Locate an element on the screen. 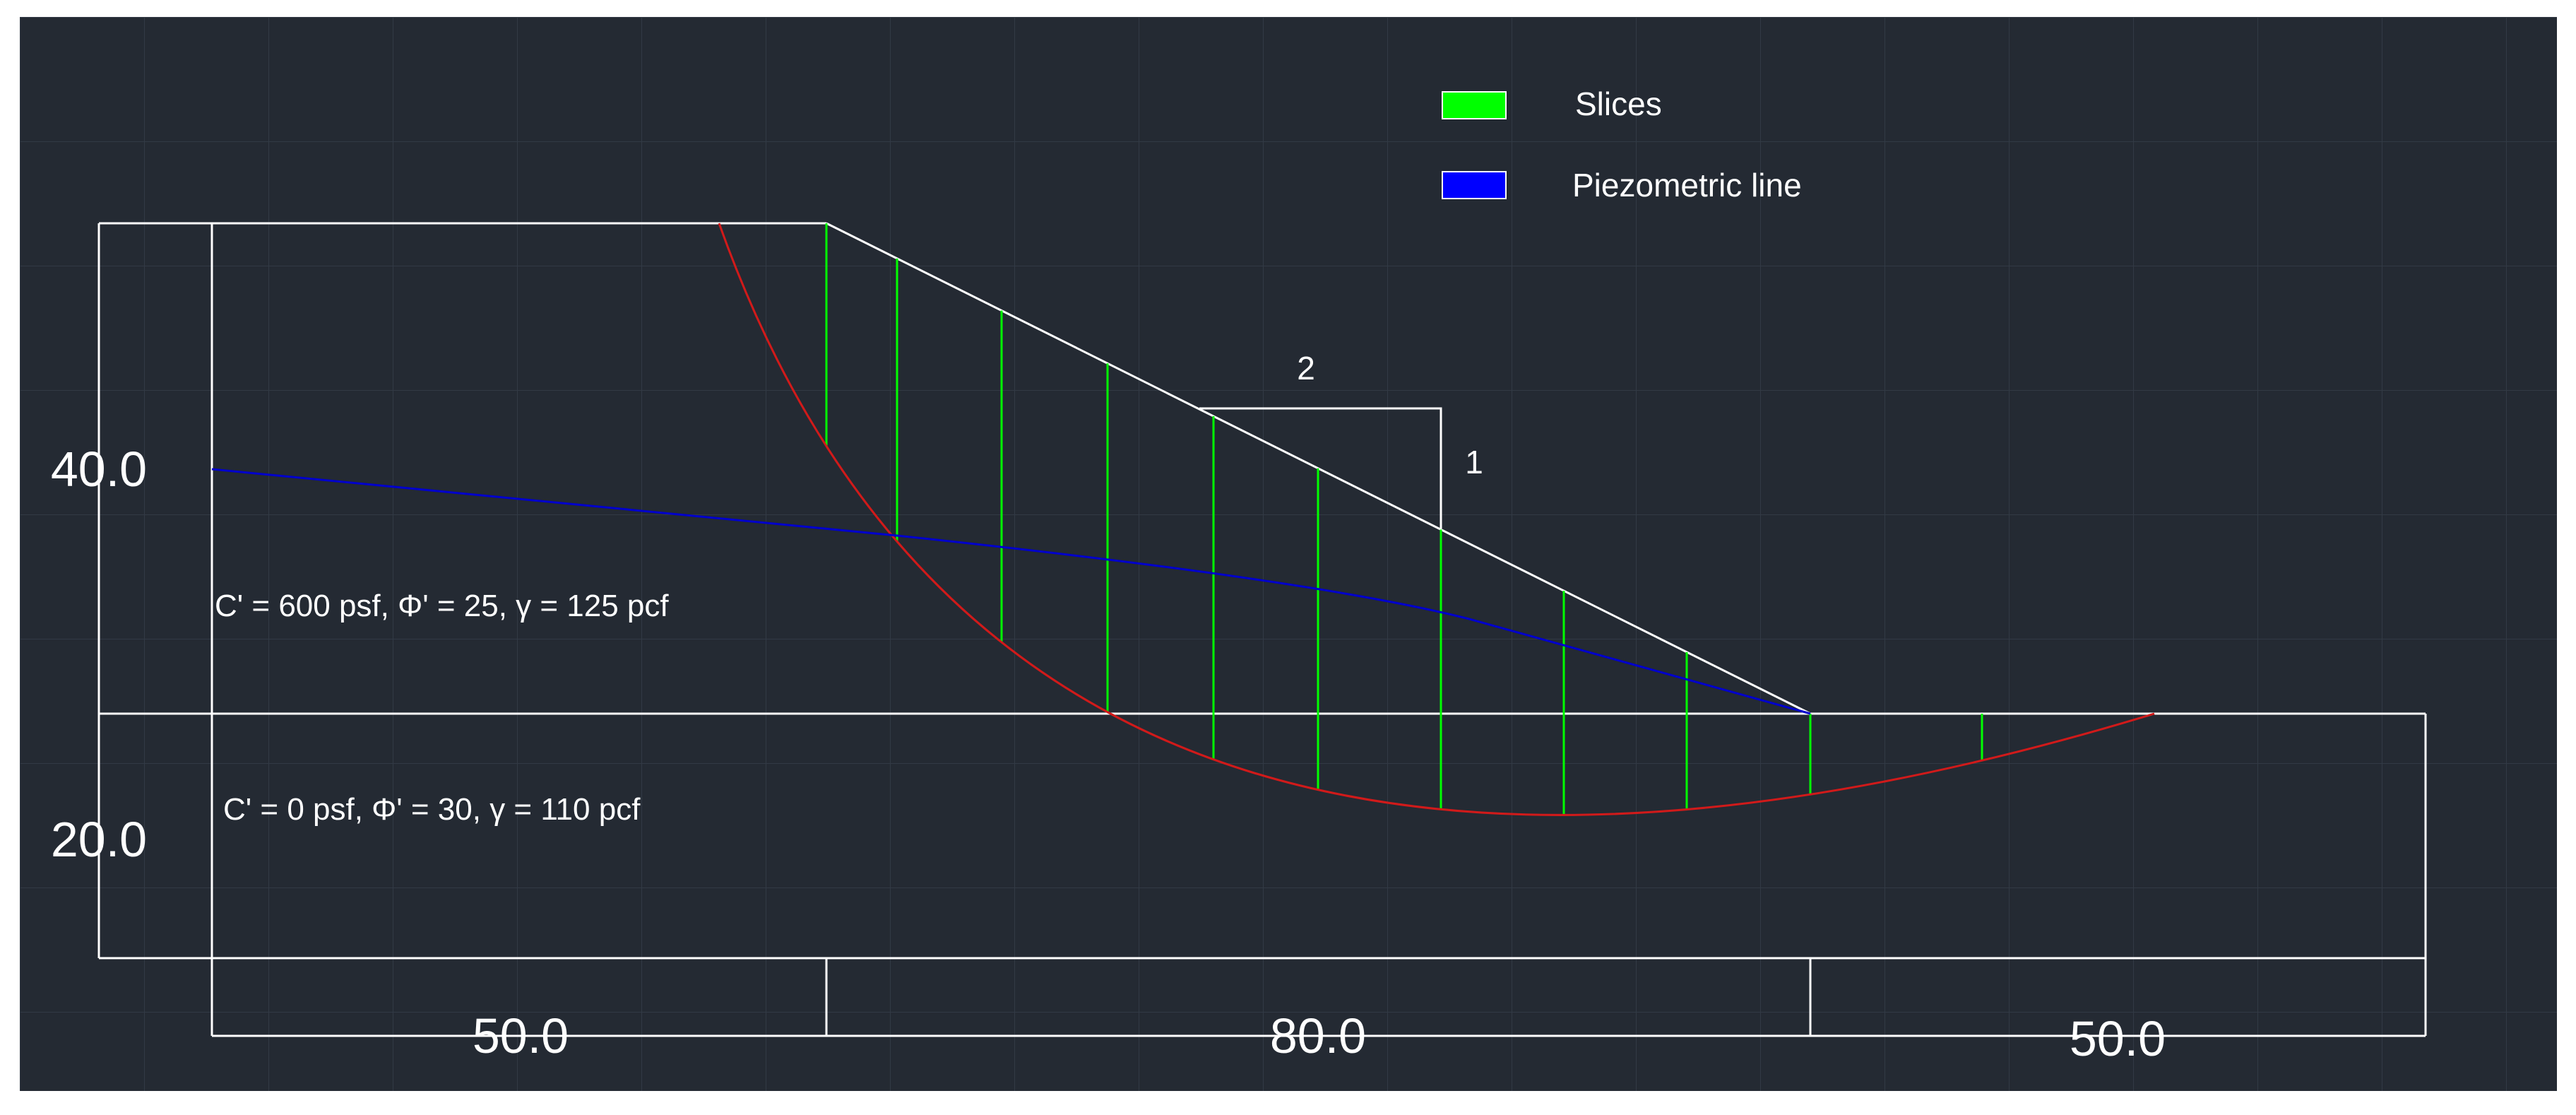  dim-upper-height: 40.0 is located at coordinates (99, 469).